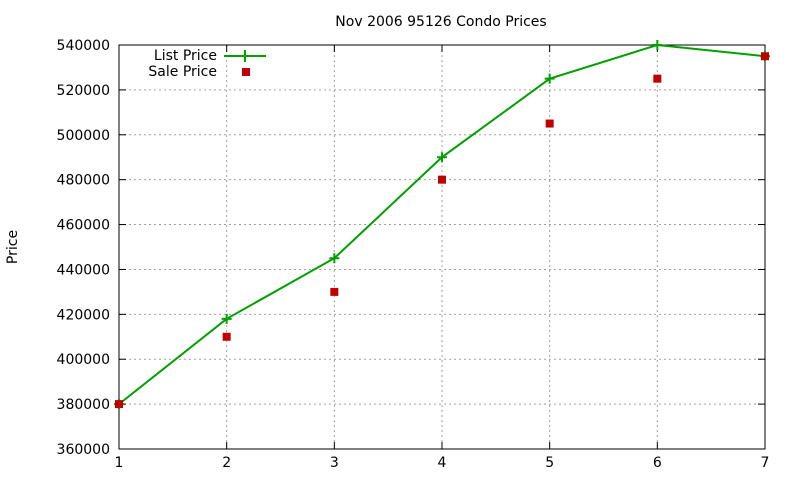 The image size is (800, 480). Describe the element at coordinates (334, 463) in the screenshot. I see `x-tick-label: 3` at that location.